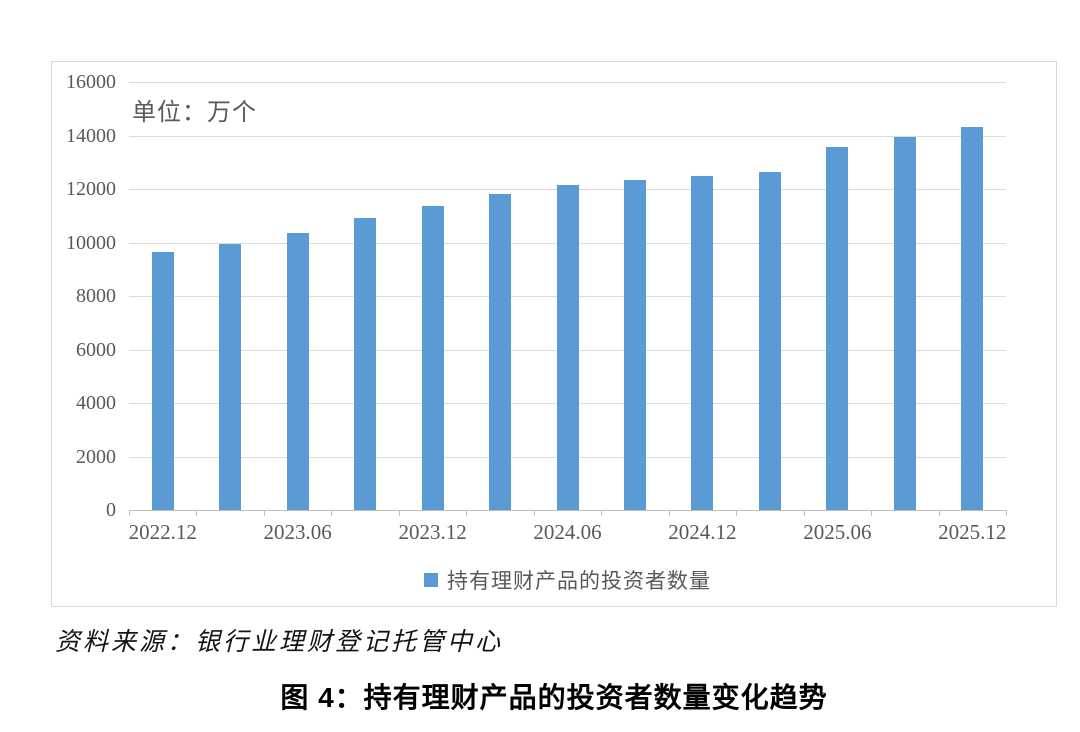 The width and height of the screenshot is (1080, 732). I want to click on y-axis-tick-label-12000: 12000, so click(91, 189).